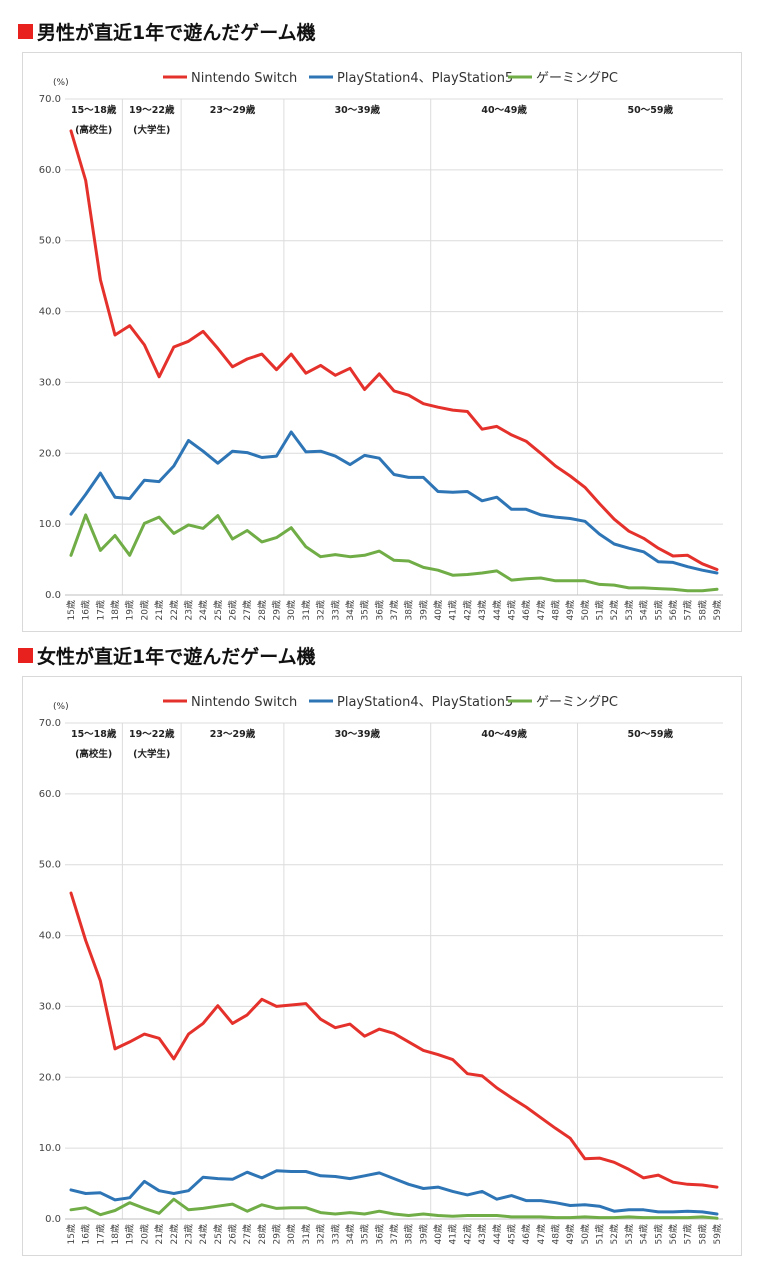  I want to click on y-tick-label: 40.0, so click(50, 936).